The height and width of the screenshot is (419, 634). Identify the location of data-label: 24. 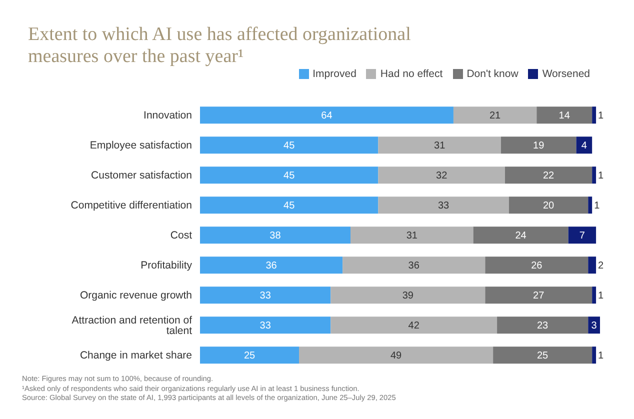
(521, 236).